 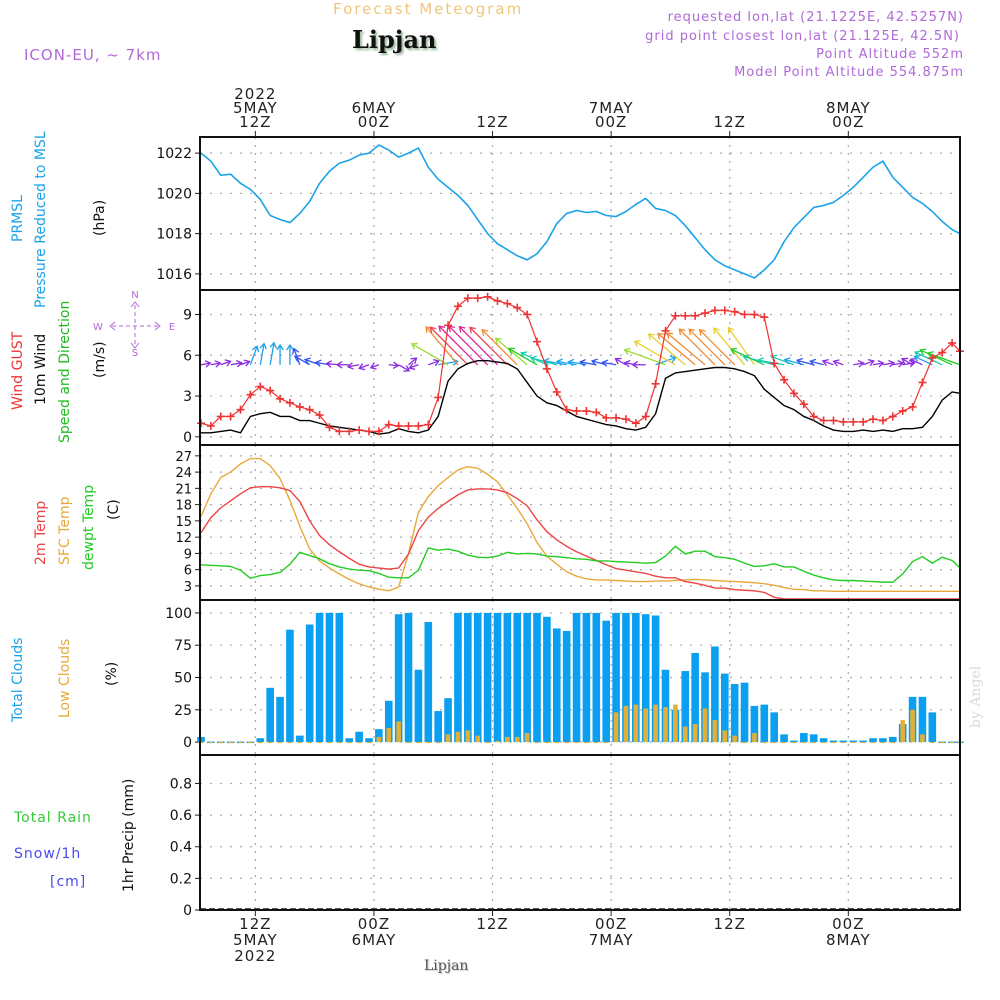 I want to click on x-tick-label-top: 7MAY, so click(x=611, y=108).